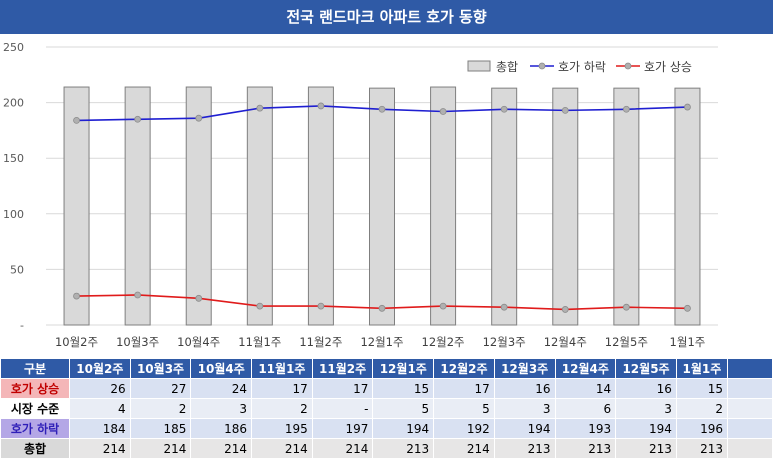  Describe the element at coordinates (464, 428) in the screenshot. I see `table-cell: 192` at that location.